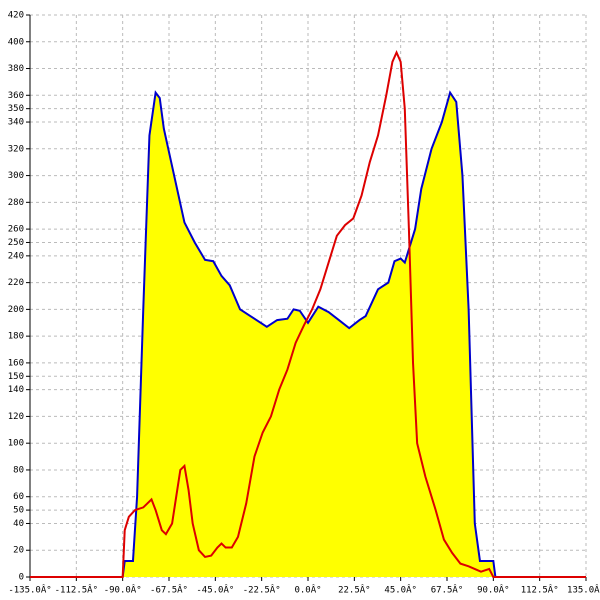  I want to click on y-tick-label: 160, so click(16, 363).